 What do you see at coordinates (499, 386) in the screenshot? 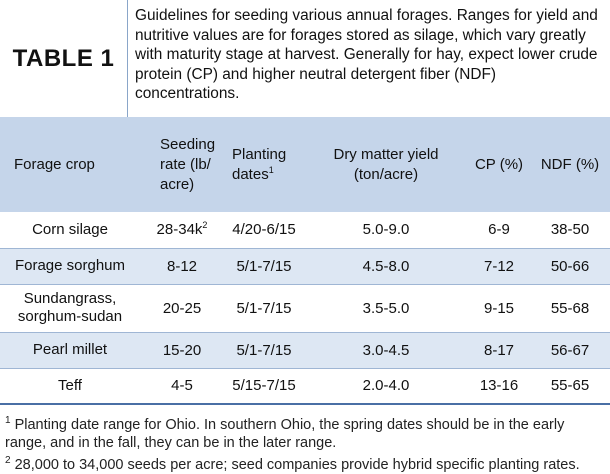
I see `cell-cp: 13-16` at bounding box center [499, 386].